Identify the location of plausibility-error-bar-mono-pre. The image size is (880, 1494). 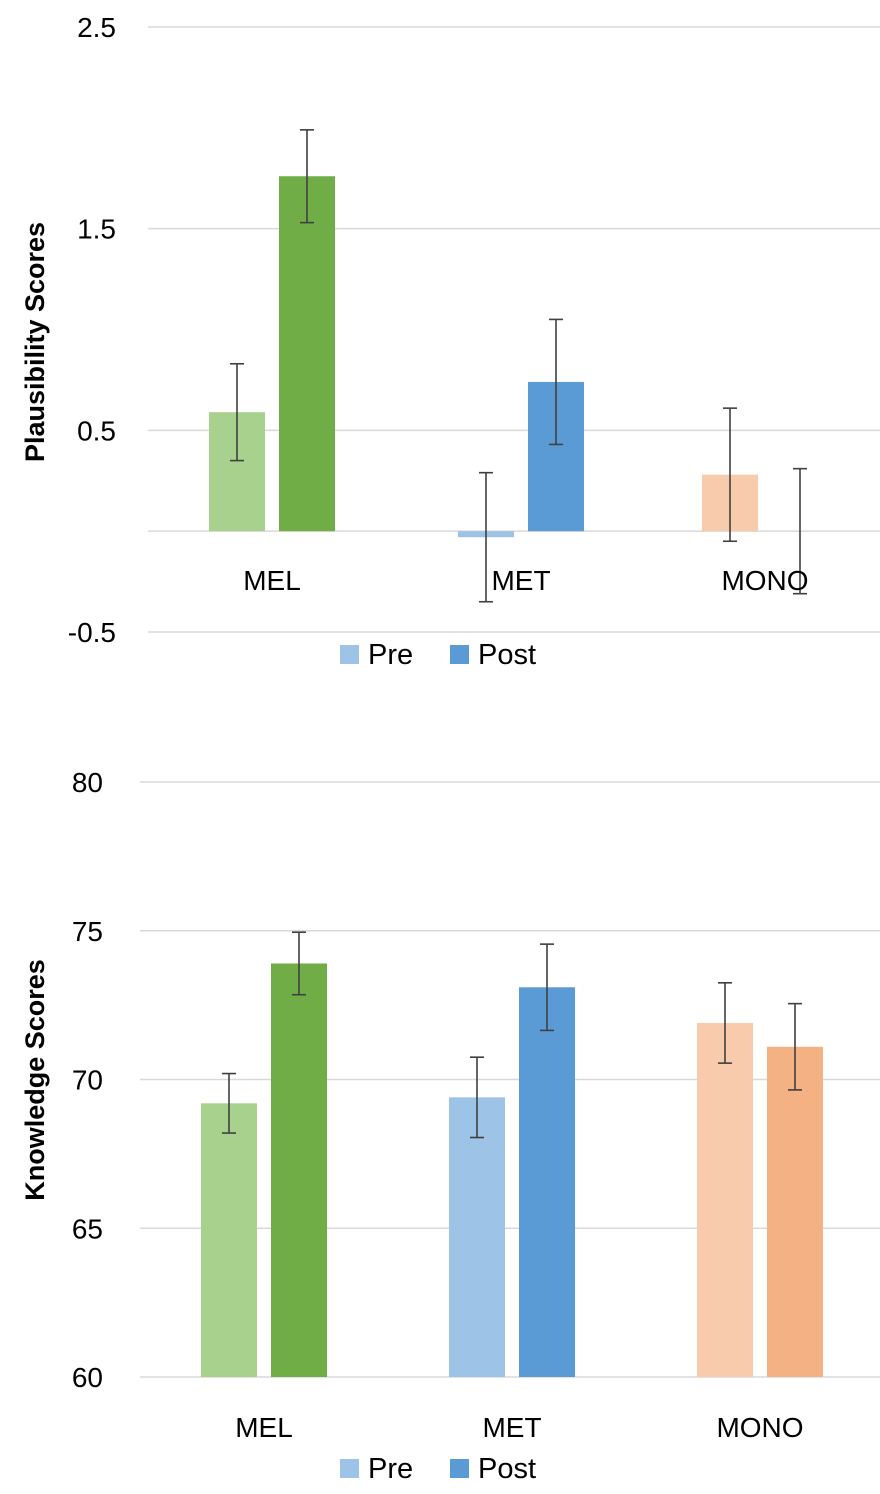
(730, 475).